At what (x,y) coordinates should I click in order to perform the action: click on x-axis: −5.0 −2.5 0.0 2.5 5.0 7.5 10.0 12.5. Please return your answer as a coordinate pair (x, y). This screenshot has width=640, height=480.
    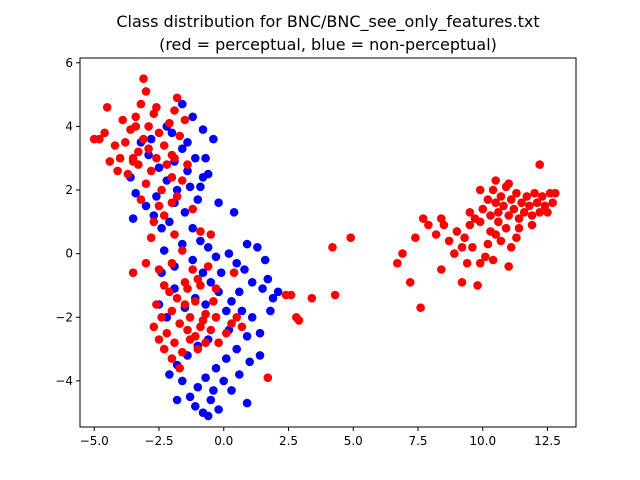
    Looking at the image, I should click on (320, 437).